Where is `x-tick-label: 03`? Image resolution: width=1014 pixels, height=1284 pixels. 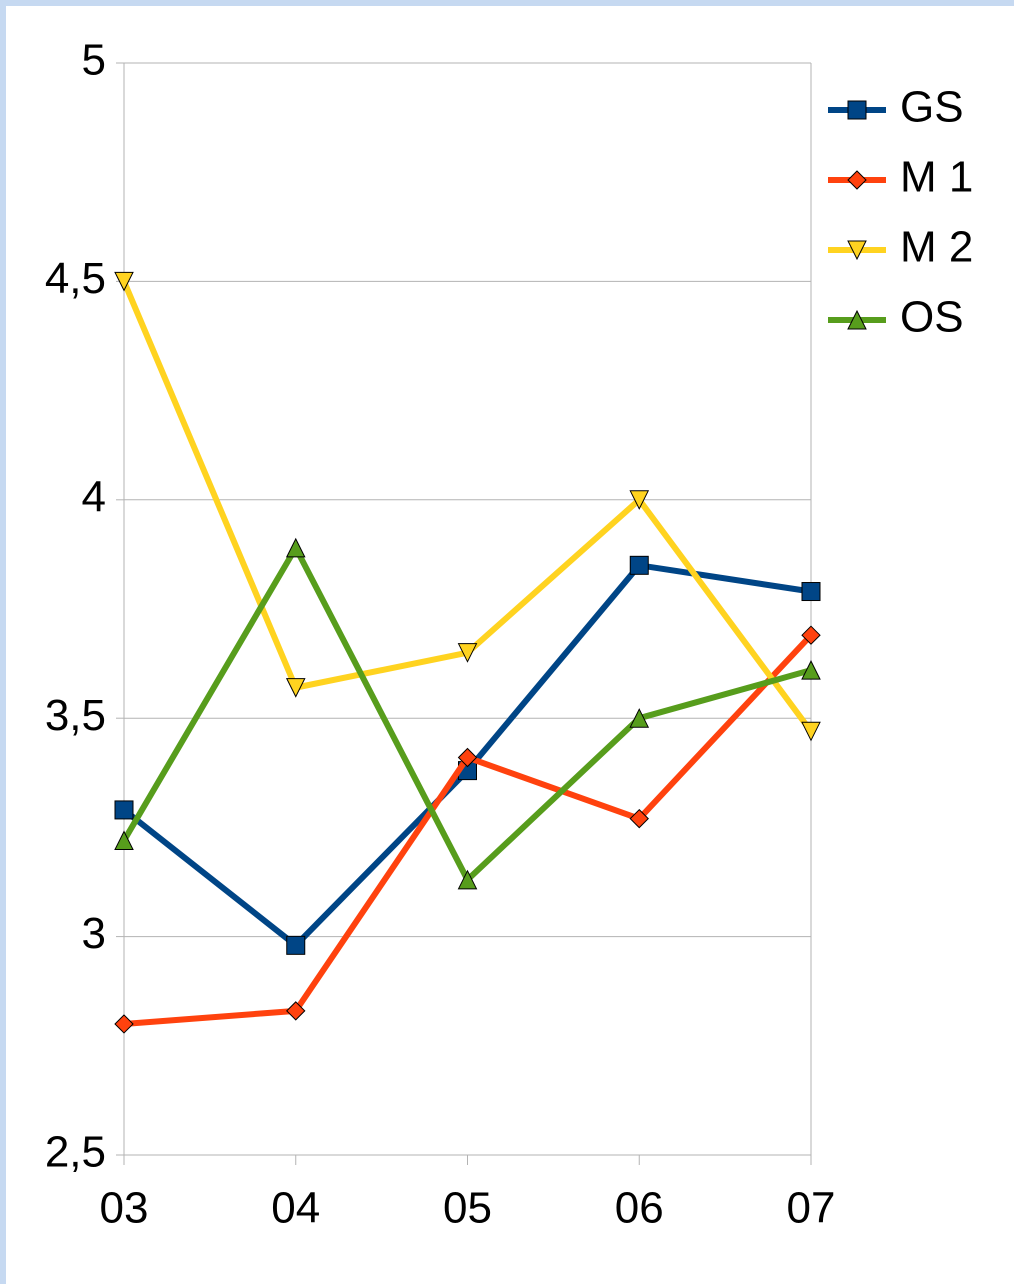 x-tick-label: 03 is located at coordinates (124, 1208).